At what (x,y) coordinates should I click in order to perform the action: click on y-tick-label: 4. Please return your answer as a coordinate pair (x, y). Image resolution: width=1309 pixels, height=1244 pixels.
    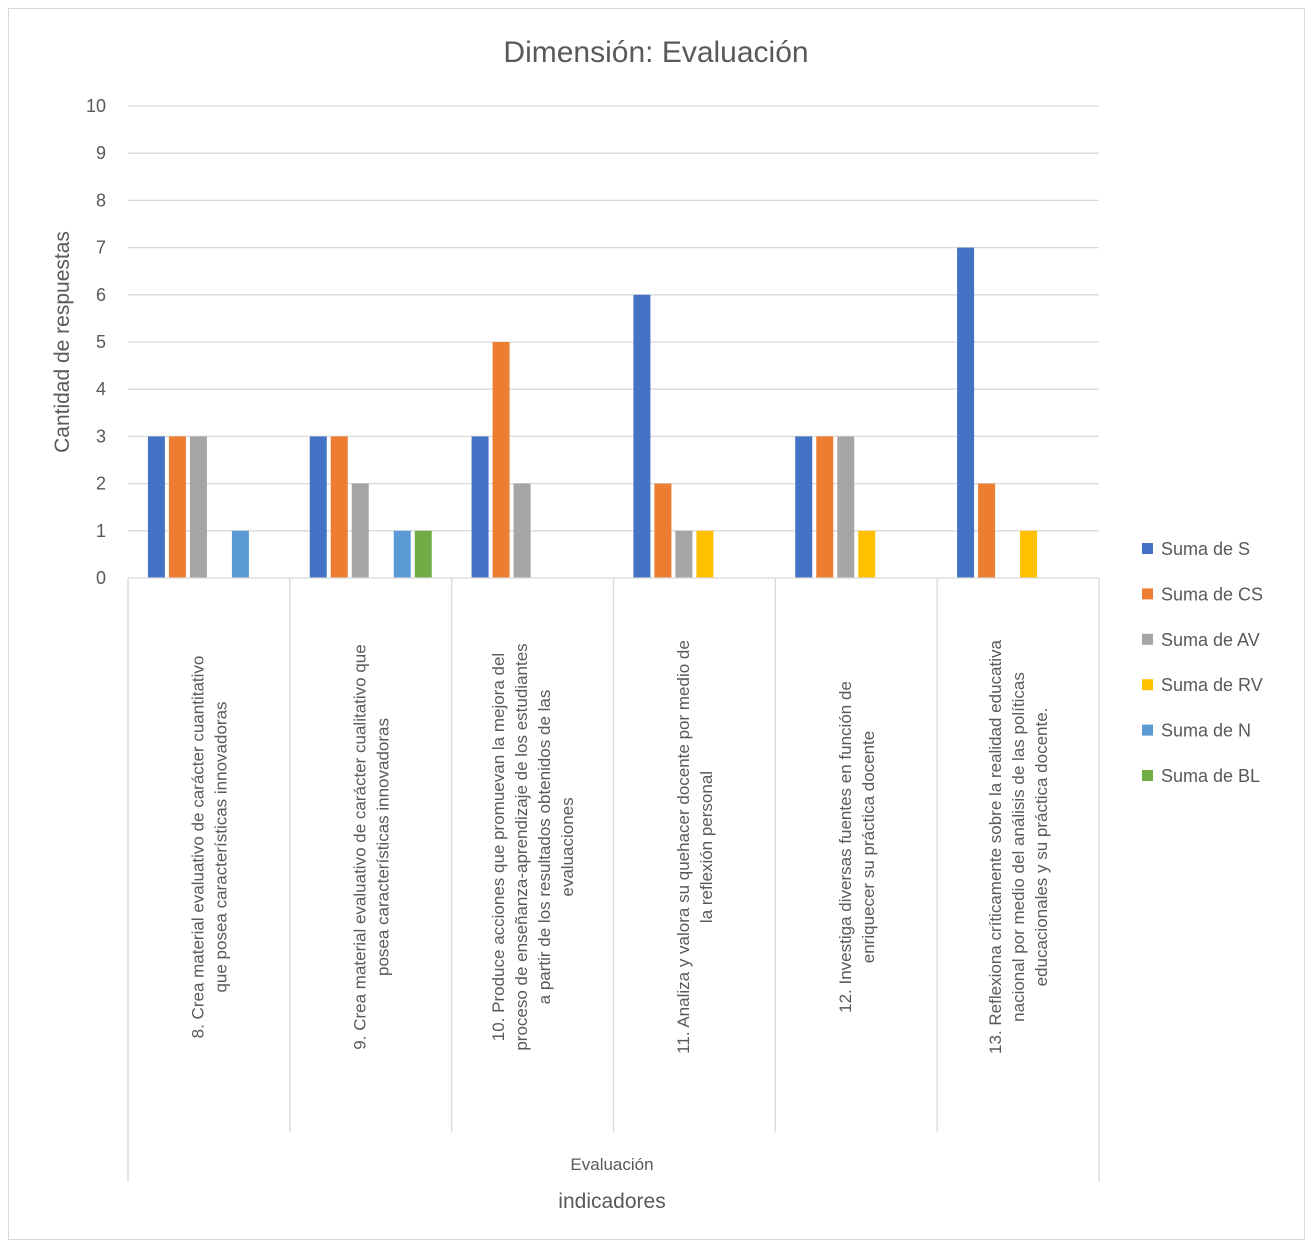
    Looking at the image, I should click on (101, 389).